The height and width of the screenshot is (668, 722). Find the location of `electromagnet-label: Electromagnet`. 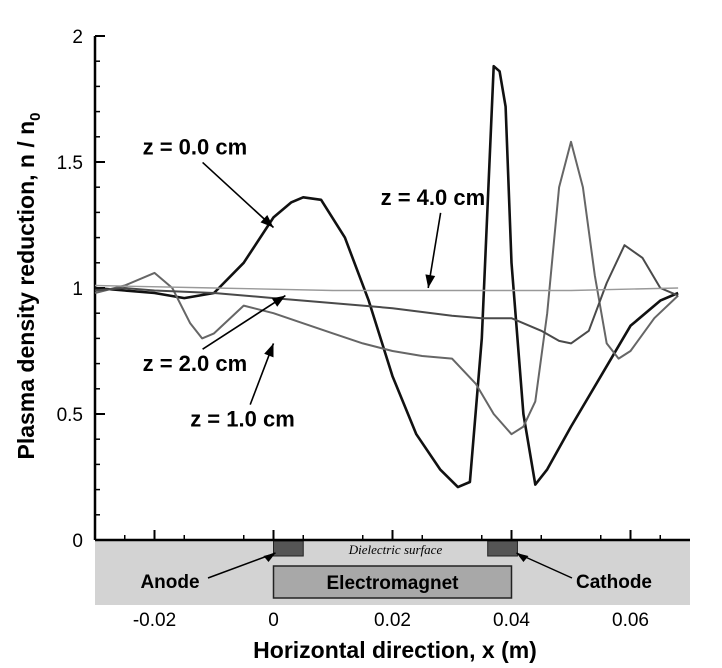

electromagnet-label: Electromagnet is located at coordinates (393, 583).